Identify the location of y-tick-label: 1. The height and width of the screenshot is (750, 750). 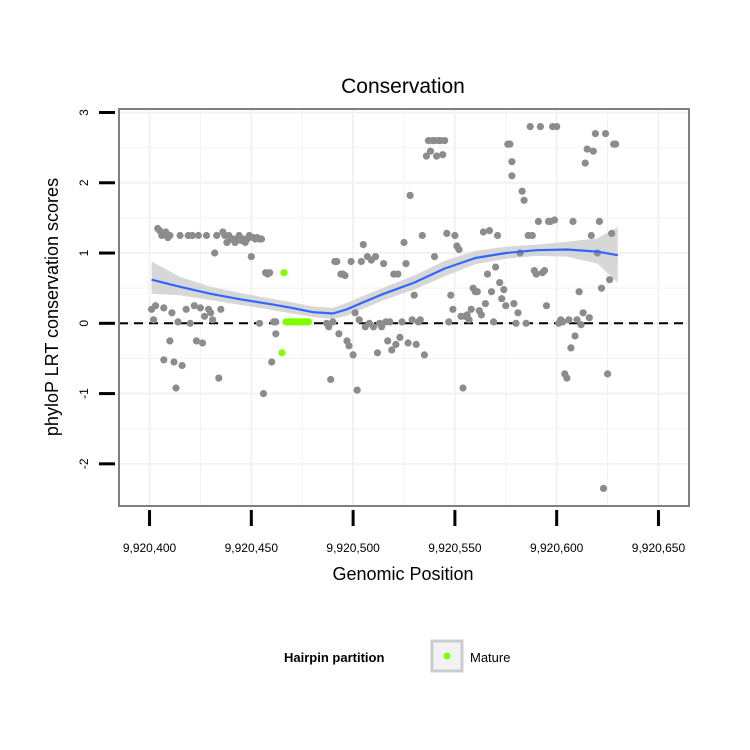
(84, 252).